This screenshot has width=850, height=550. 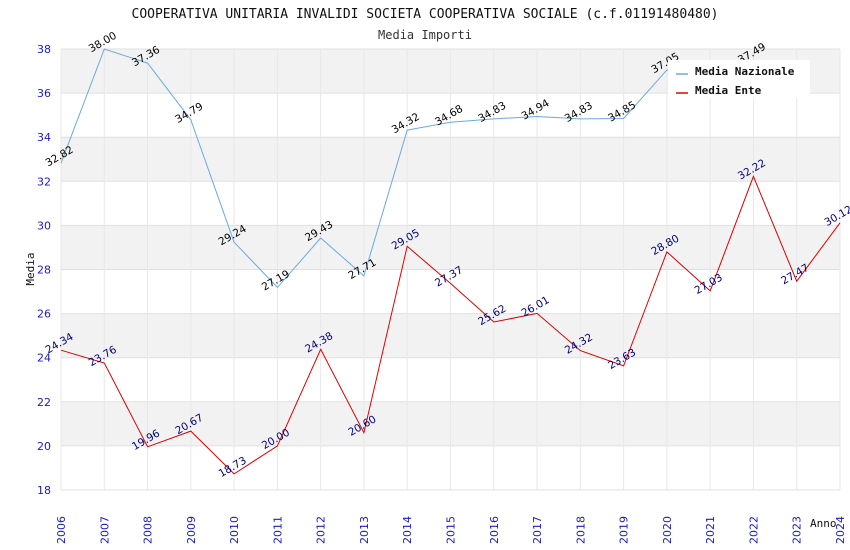 I want to click on x-tick-label: 2018, so click(x=580, y=530).